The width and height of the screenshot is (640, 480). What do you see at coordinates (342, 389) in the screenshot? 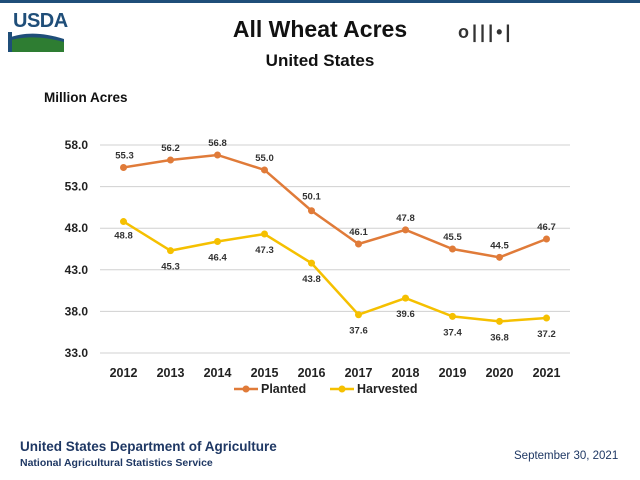
I see `legend-marker-harvested` at bounding box center [342, 389].